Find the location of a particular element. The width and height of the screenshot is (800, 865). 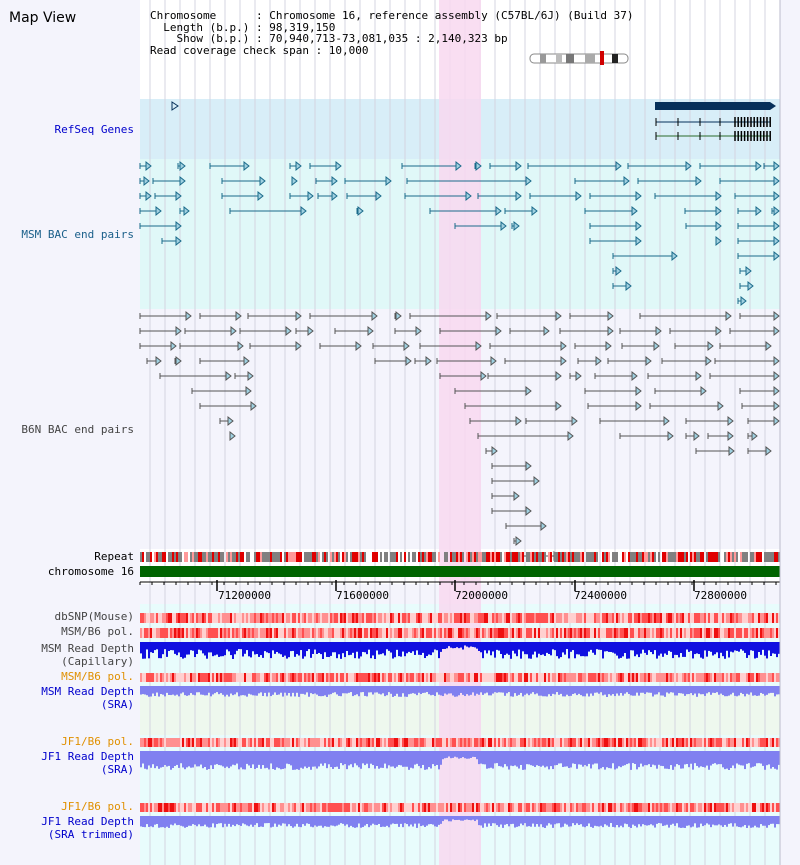

axis-tick-label: 71600000 is located at coordinates (362, 595).